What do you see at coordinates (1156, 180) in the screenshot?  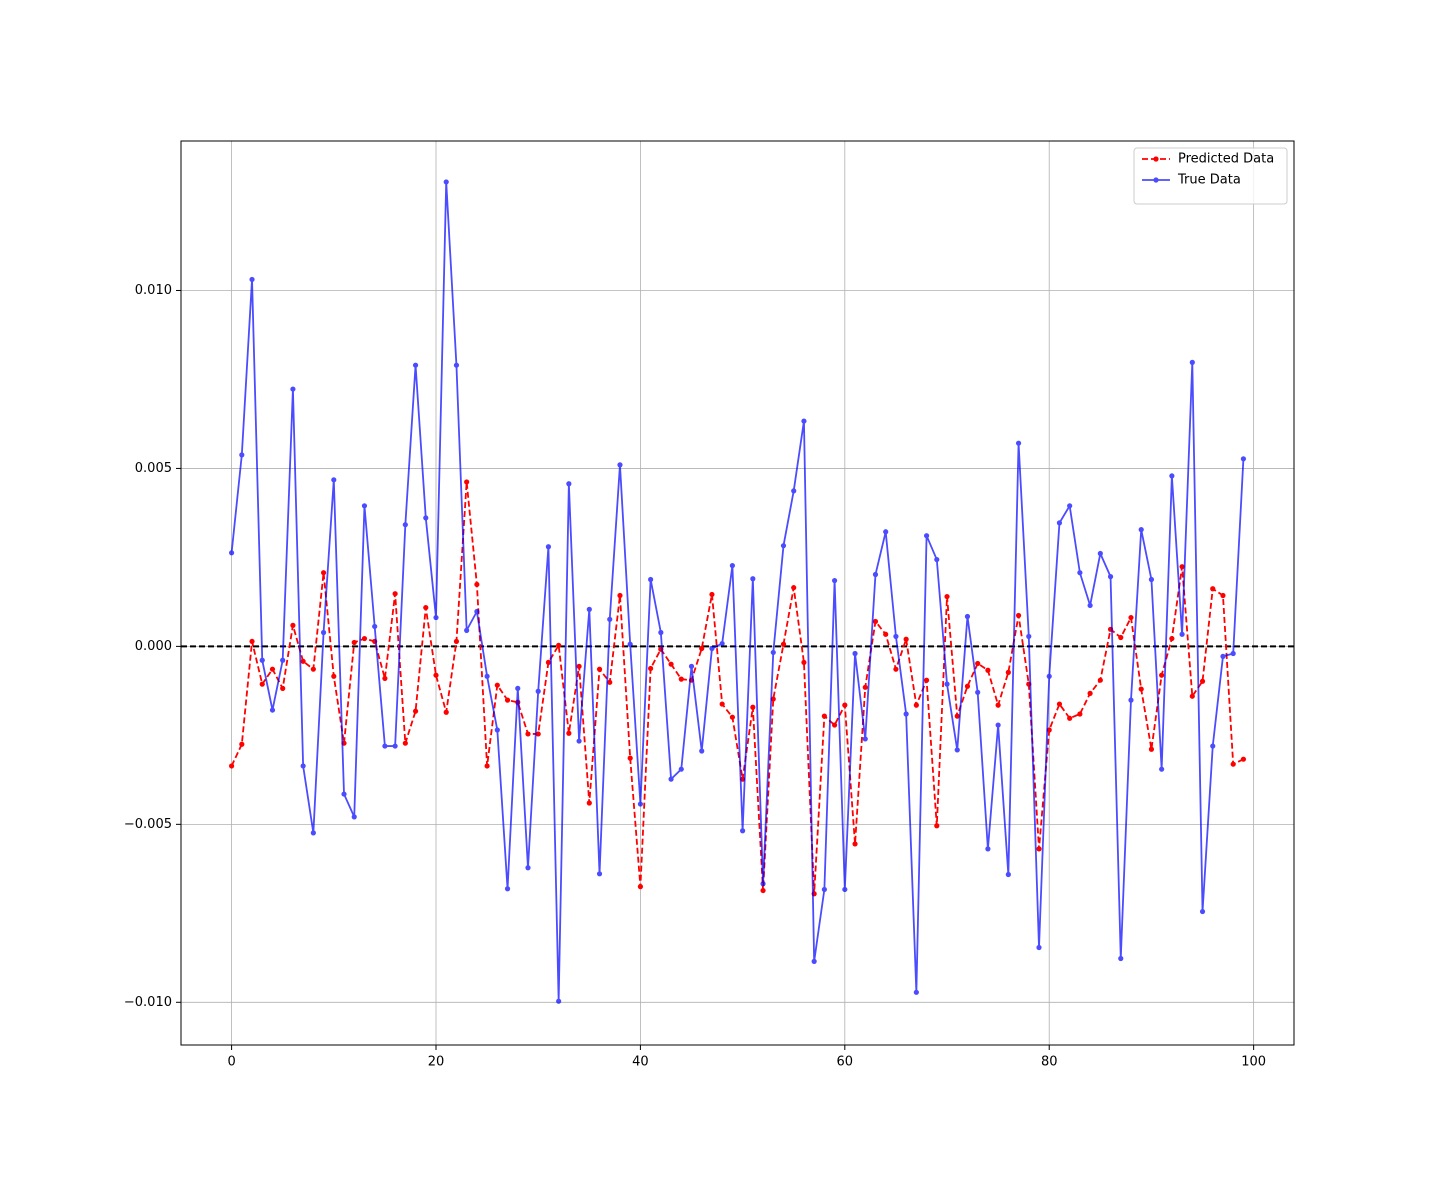 I see `legend-marker` at bounding box center [1156, 180].